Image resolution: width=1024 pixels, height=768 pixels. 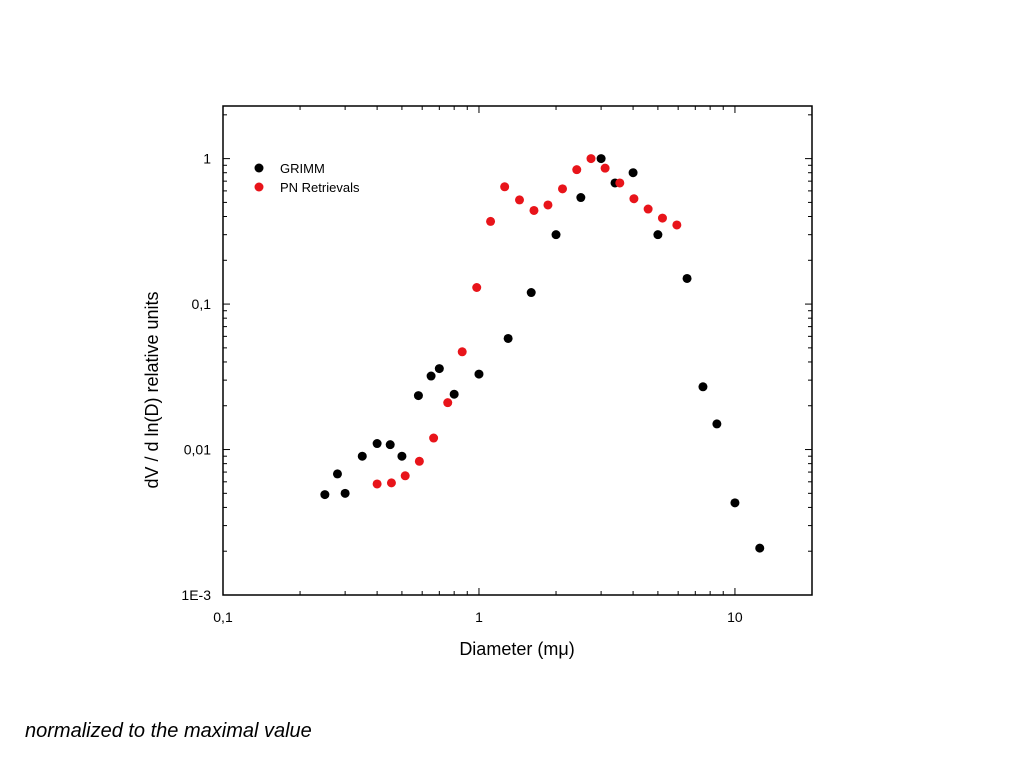 I want to click on y-tick-label: 1E-3, so click(x=196, y=595).